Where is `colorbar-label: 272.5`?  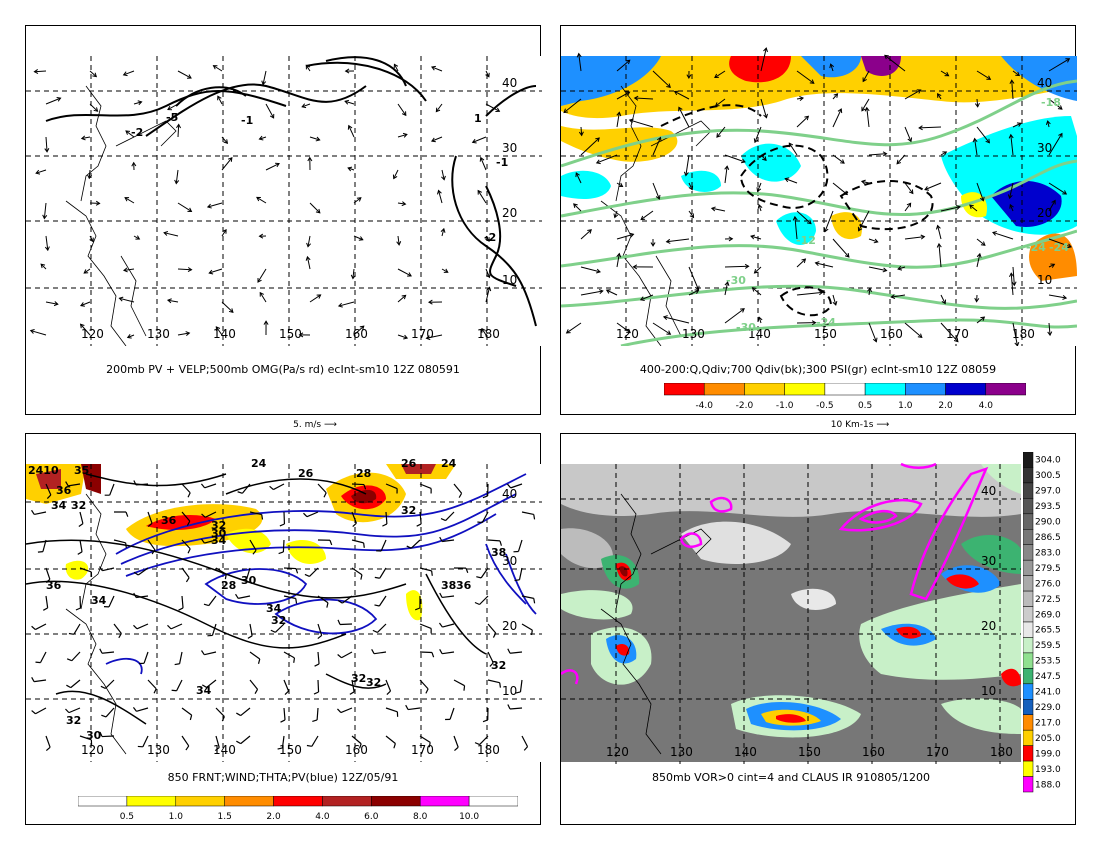
colorbar-label: 272.5 is located at coordinates (1048, 600).